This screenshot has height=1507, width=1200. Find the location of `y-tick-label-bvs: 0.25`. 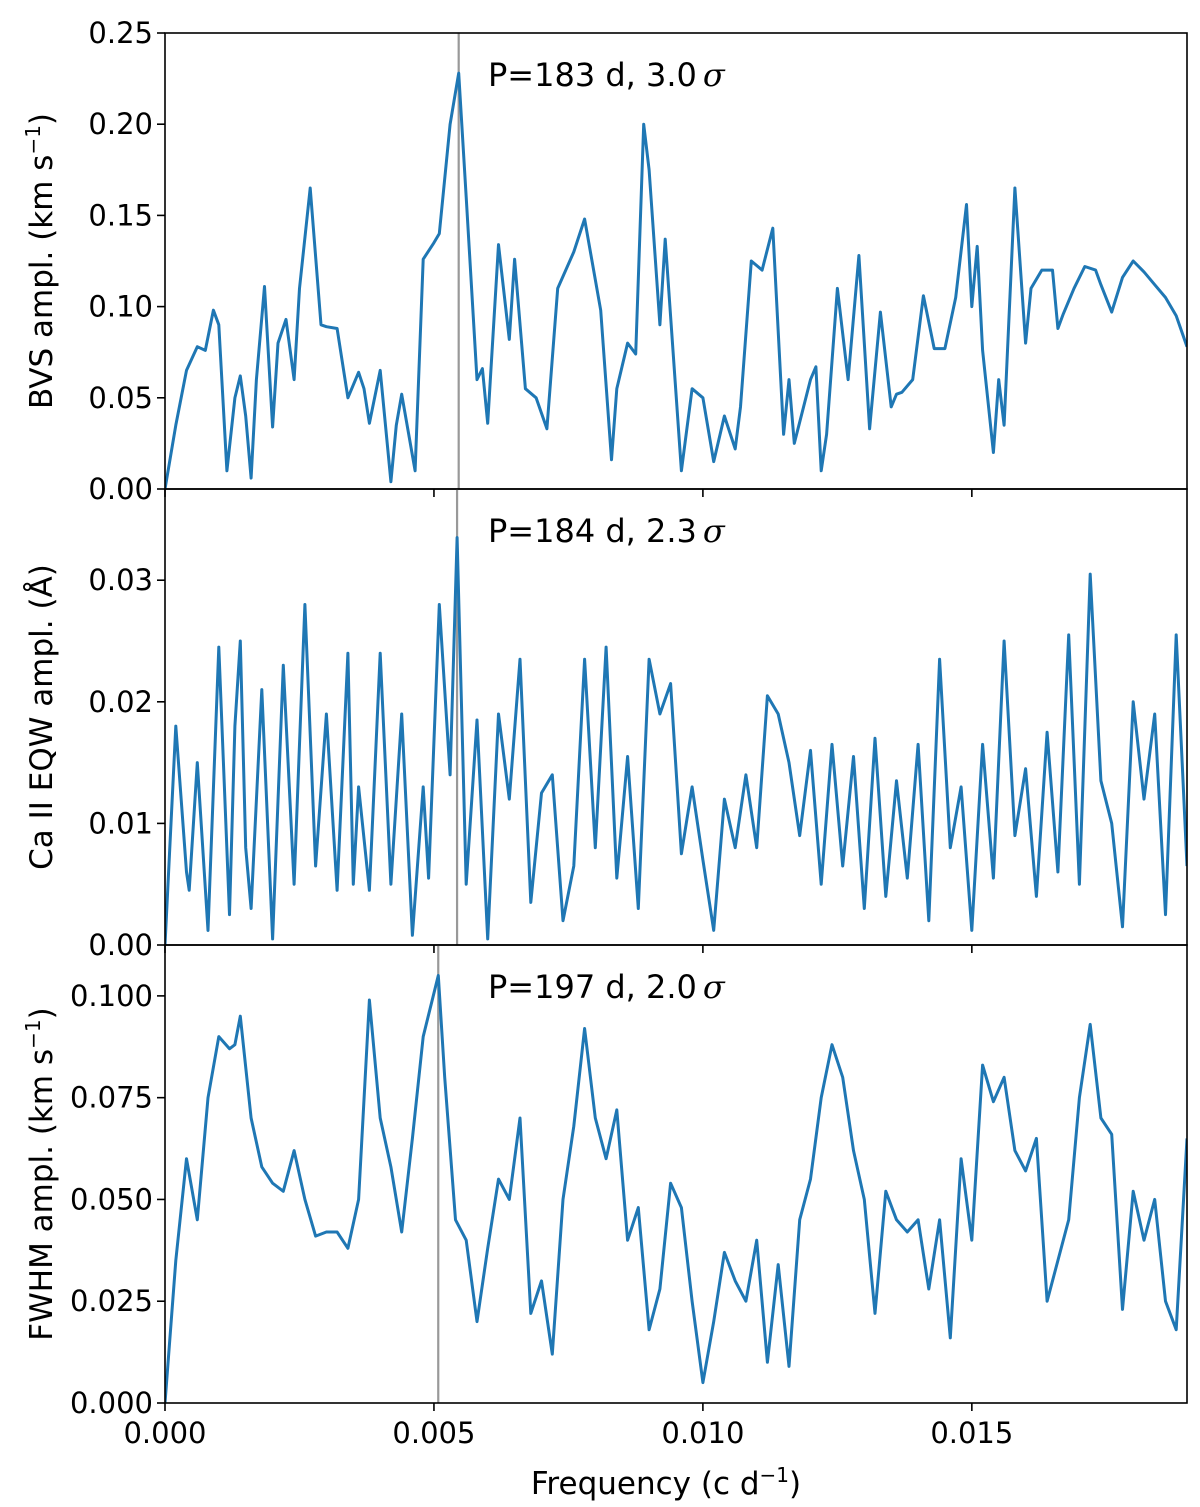

y-tick-label-bvs: 0.25 is located at coordinates (120, 33).